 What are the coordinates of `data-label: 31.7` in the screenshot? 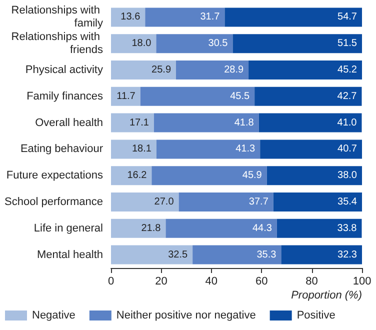 It's located at (210, 17).